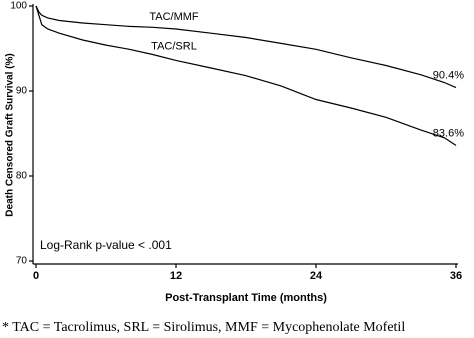 This screenshot has width=474, height=338. What do you see at coordinates (22, 261) in the screenshot?
I see `y-tick-label: 70` at bounding box center [22, 261].